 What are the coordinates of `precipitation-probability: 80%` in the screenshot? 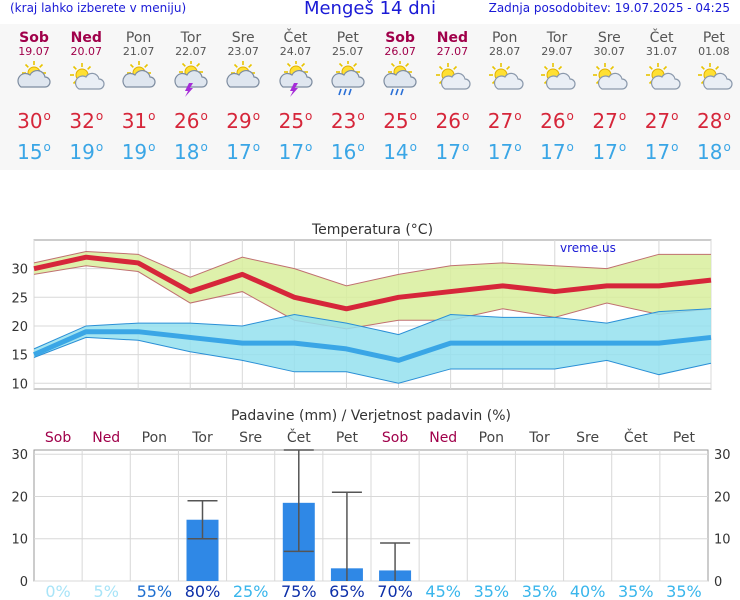 It's located at (203, 591).